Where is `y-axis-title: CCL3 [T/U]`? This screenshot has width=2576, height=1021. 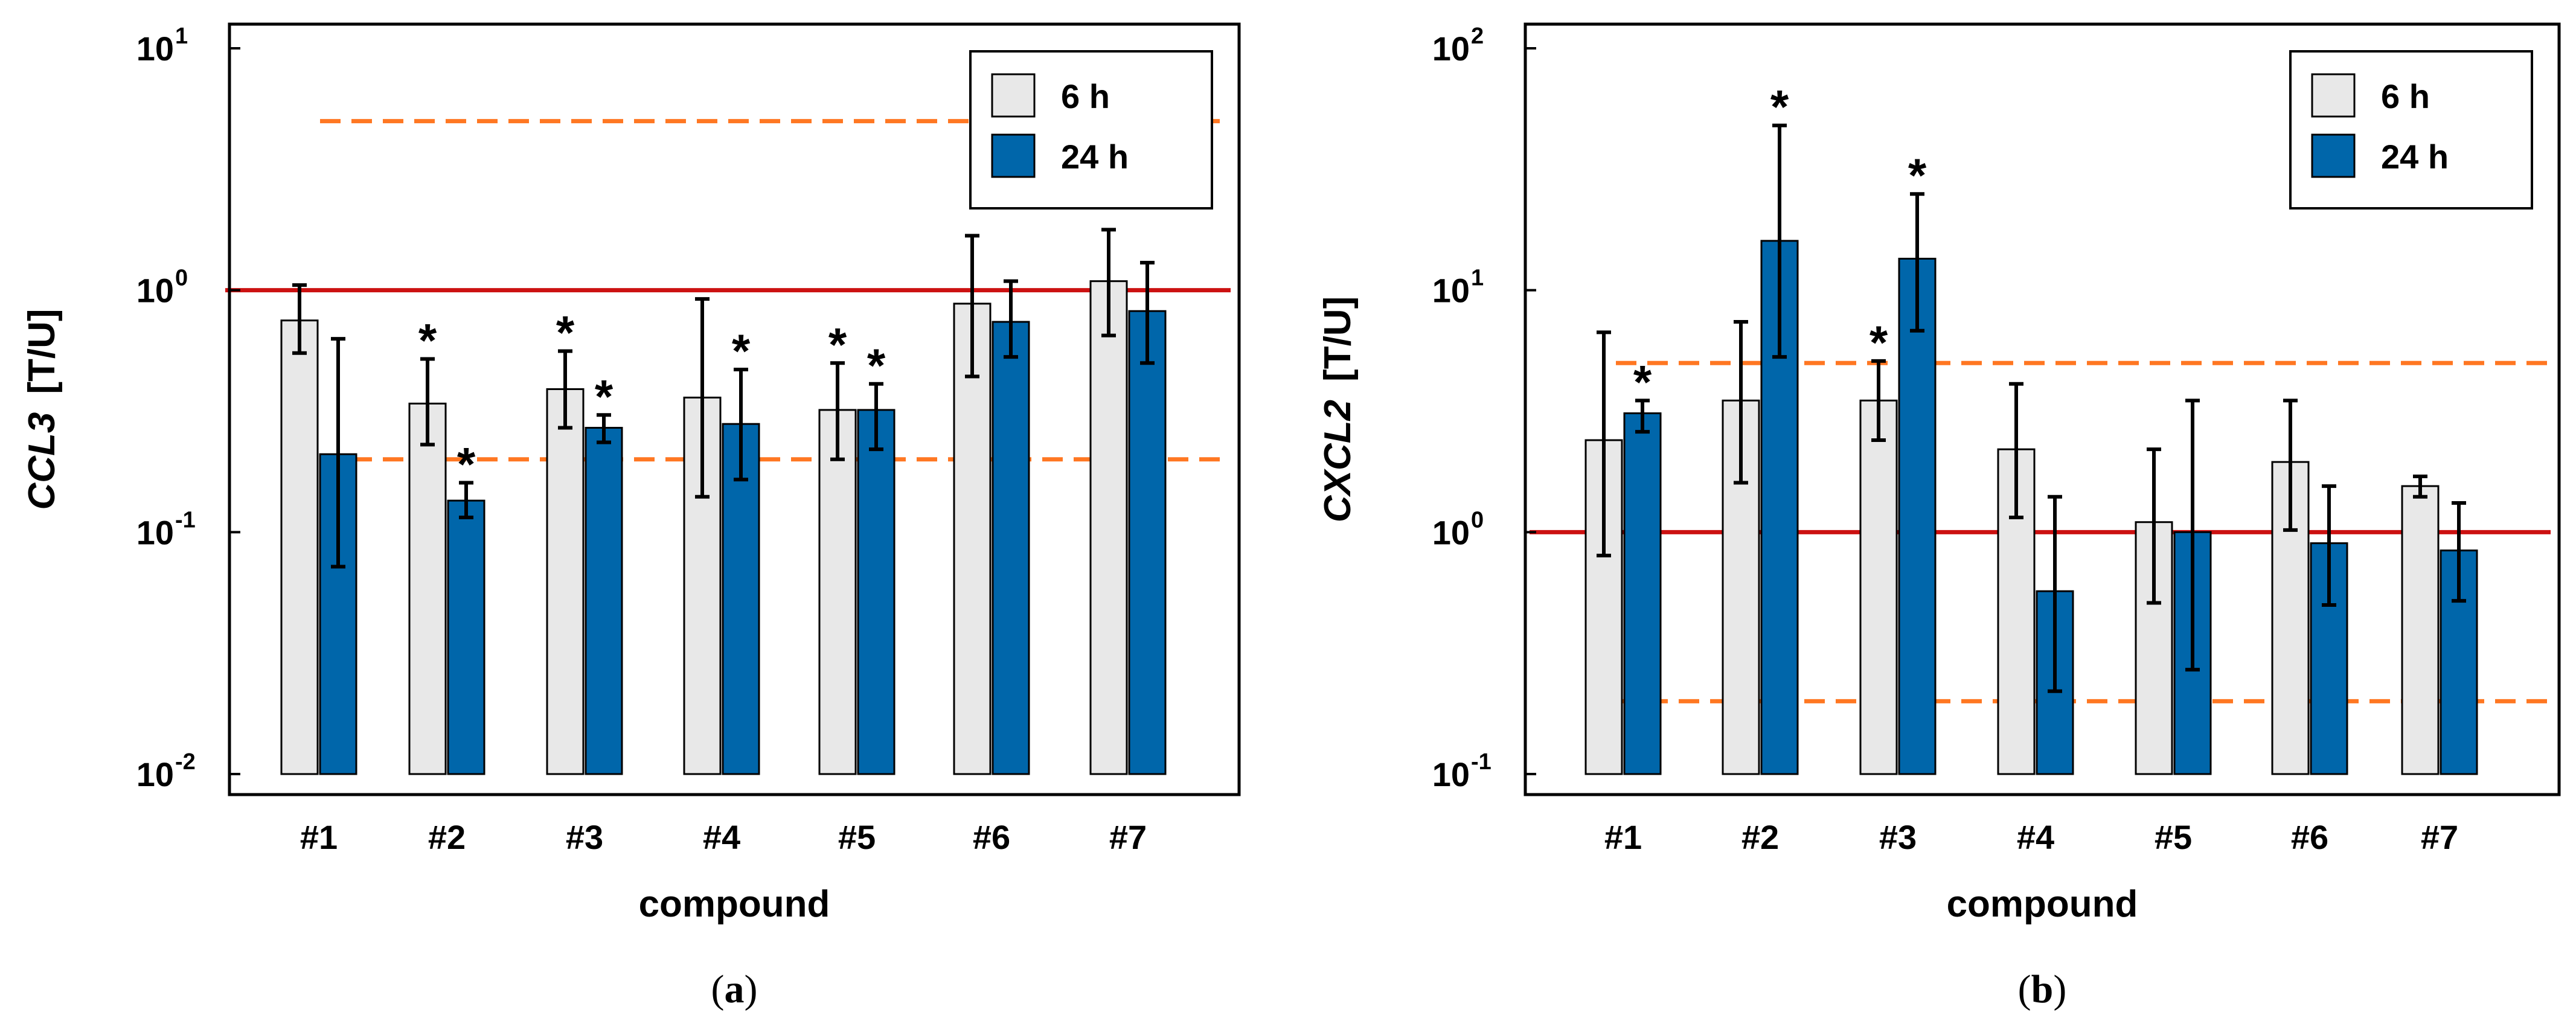
y-axis-title: CCL3 [T/U] is located at coordinates (42, 409).